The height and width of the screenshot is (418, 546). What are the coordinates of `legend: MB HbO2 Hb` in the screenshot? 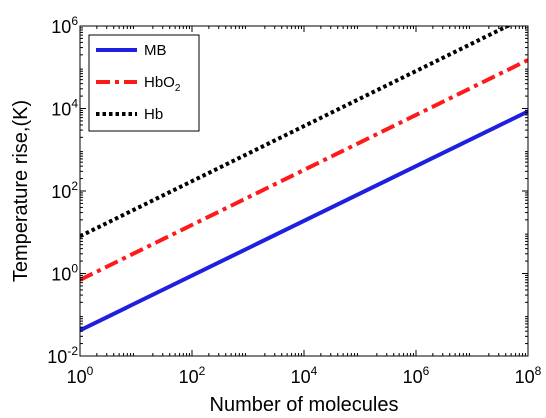 It's located at (144, 83).